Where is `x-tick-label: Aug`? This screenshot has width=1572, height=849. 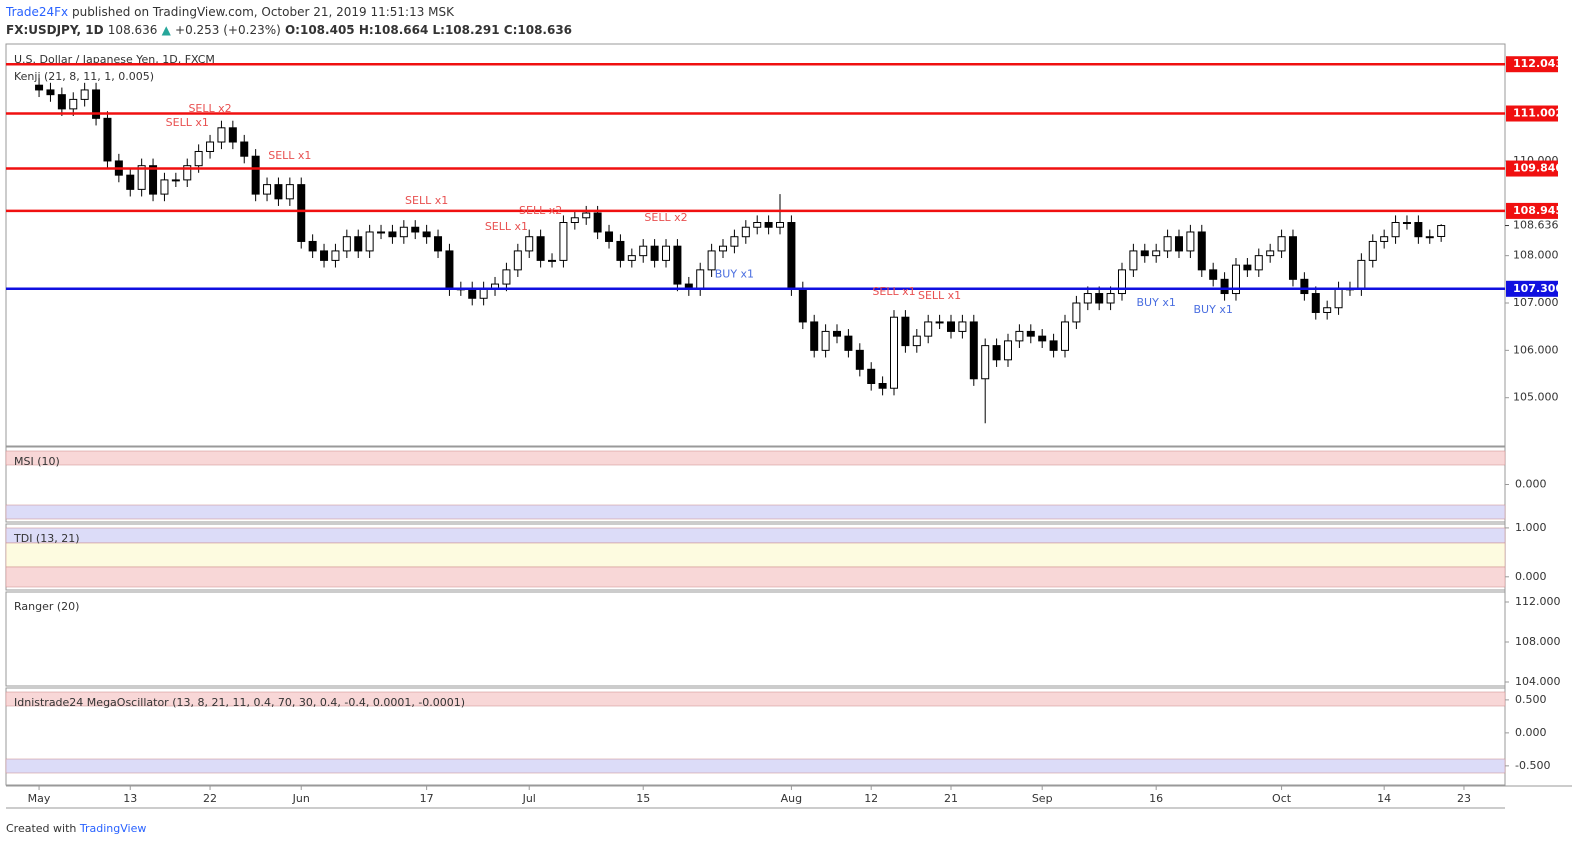
x-tick-label: Aug is located at coordinates (791, 798).